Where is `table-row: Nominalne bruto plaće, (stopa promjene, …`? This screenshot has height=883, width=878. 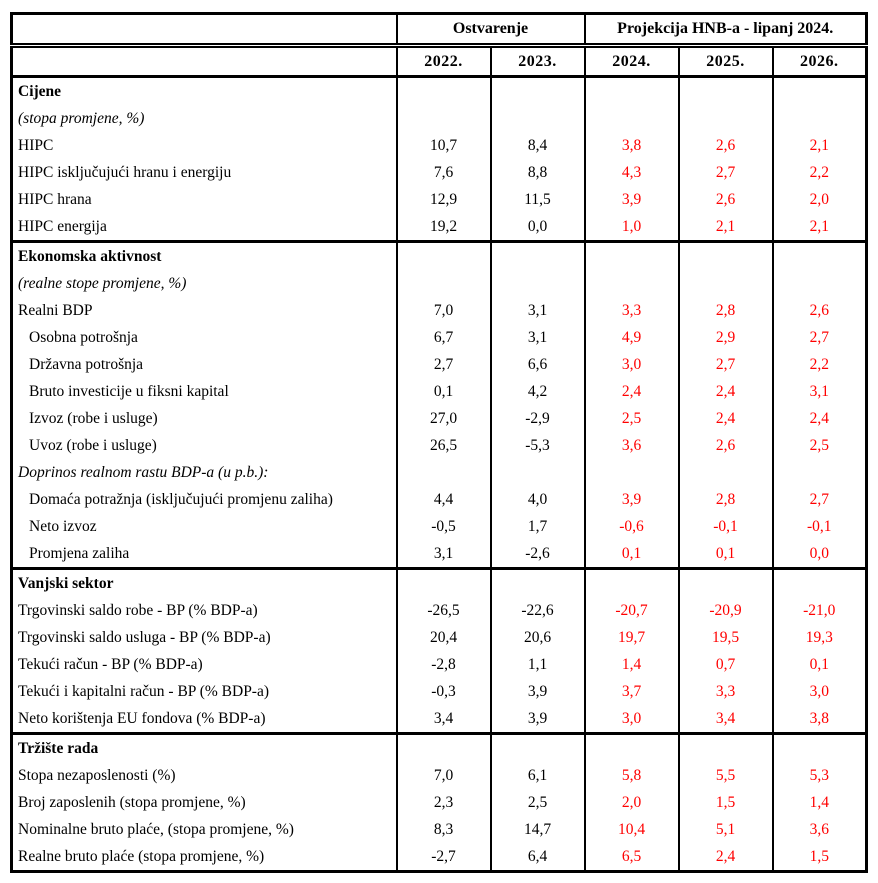
table-row: Nominalne bruto plaće, (stopa promjene, … is located at coordinates (439, 829).